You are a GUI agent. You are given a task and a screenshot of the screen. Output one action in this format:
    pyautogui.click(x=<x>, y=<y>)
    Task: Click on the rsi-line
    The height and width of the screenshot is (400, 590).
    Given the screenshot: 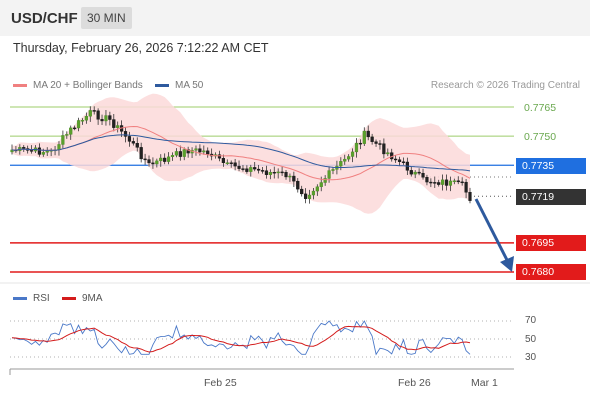 What is the action you would take?
    pyautogui.click(x=241, y=338)
    